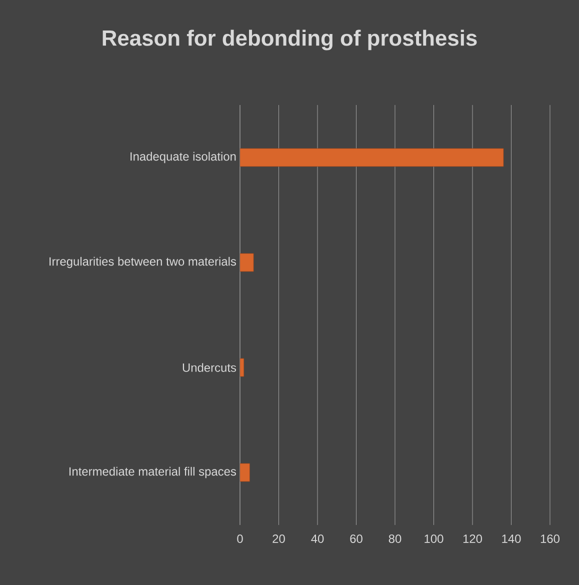 The image size is (579, 585). What do you see at coordinates (372, 157) in the screenshot?
I see `bar` at bounding box center [372, 157].